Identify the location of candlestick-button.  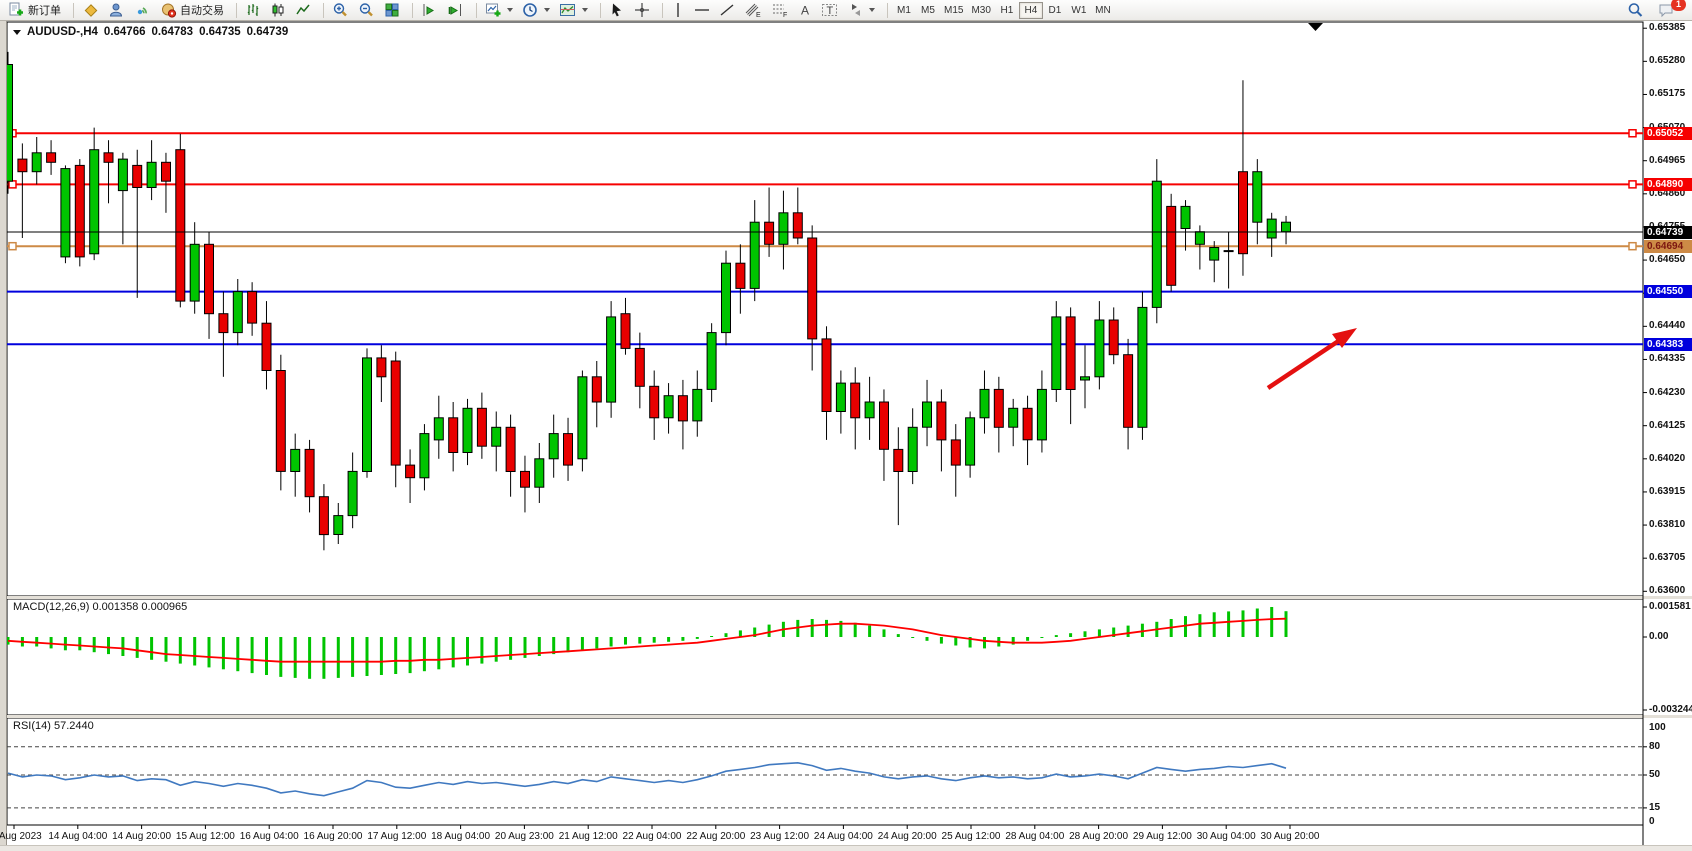
(278, 10).